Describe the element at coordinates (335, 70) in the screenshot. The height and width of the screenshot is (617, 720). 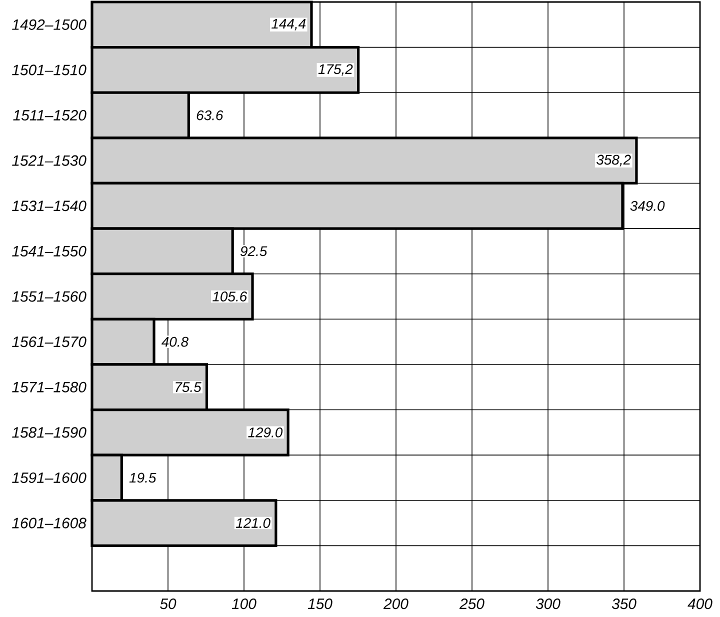
I see `data-label: 175,2` at that location.